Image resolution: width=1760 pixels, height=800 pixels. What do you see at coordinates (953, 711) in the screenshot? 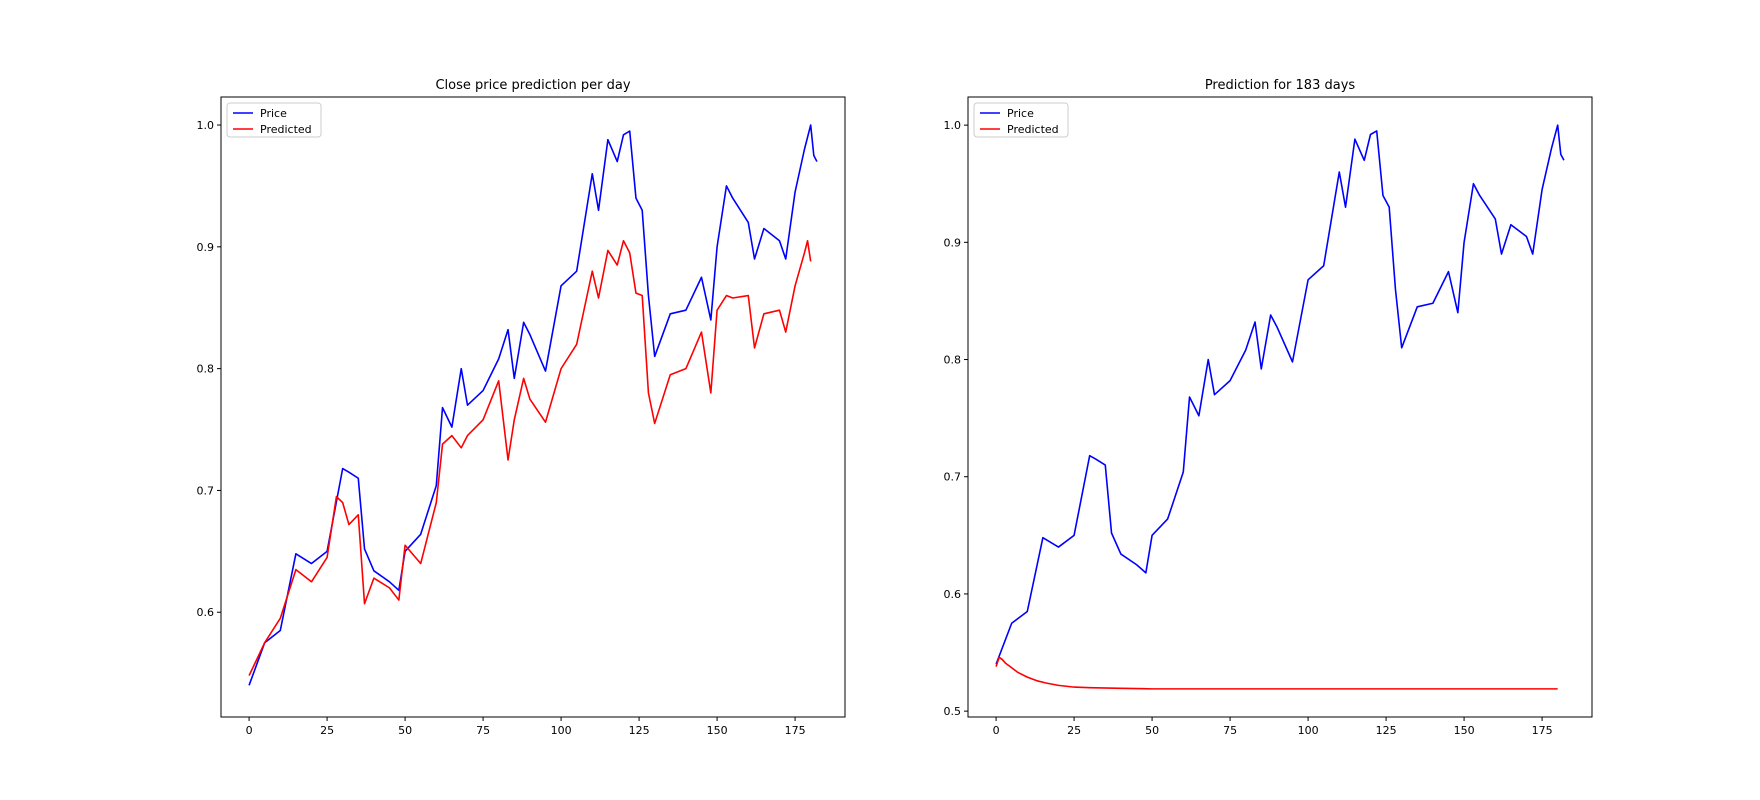
I see `y-tick-label: 0.5` at bounding box center [953, 711].